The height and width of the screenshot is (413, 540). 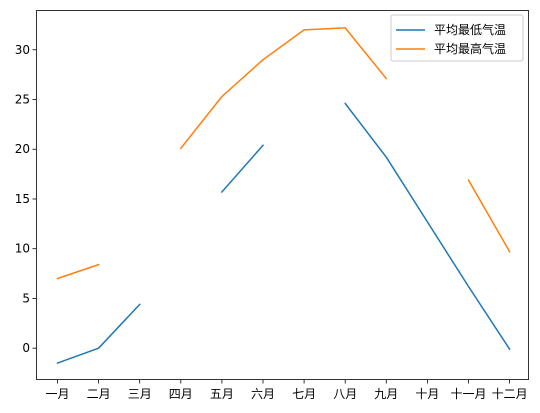 What do you see at coordinates (22, 199) in the screenshot?
I see `y-tick-label: 15` at bounding box center [22, 199].